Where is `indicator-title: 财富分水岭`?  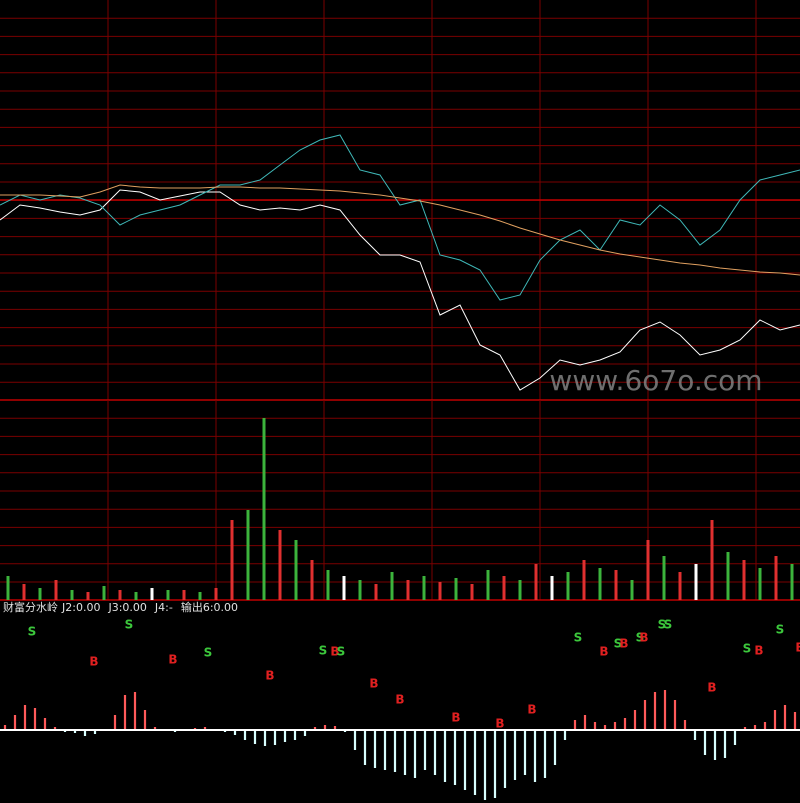 indicator-title: 财富分水岭 is located at coordinates (30, 607).